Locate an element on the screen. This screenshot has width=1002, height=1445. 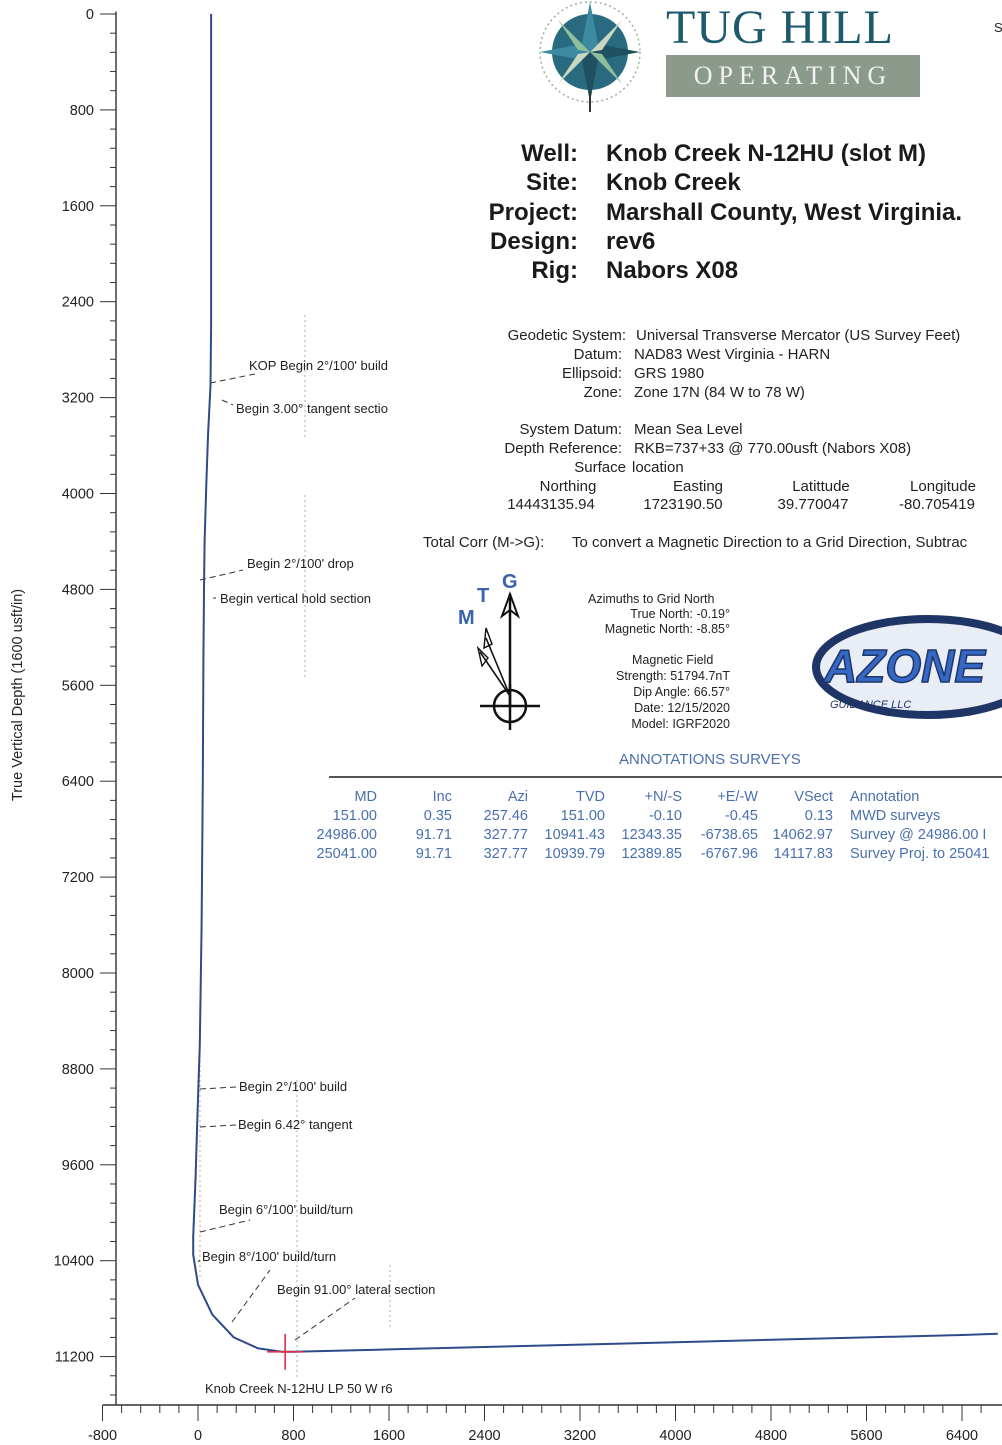
table-cell: 10941.43 is located at coordinates (574, 835).